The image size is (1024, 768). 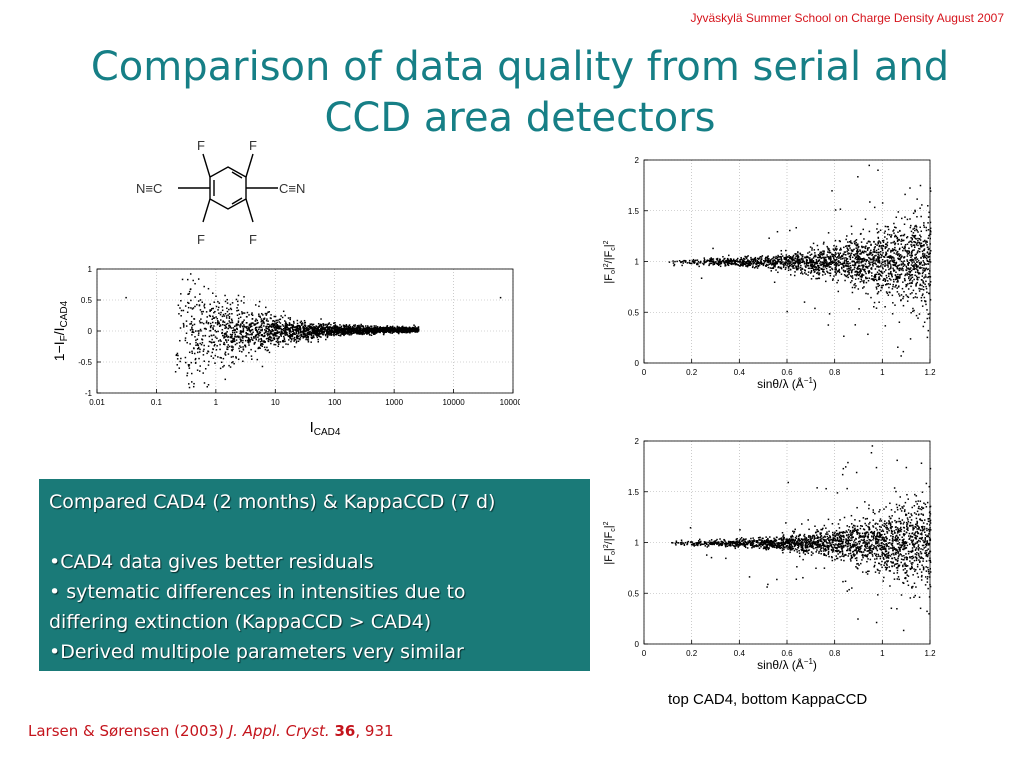 What do you see at coordinates (394, 402) in the screenshot?
I see `x-tick-label: 1000` at bounding box center [394, 402].